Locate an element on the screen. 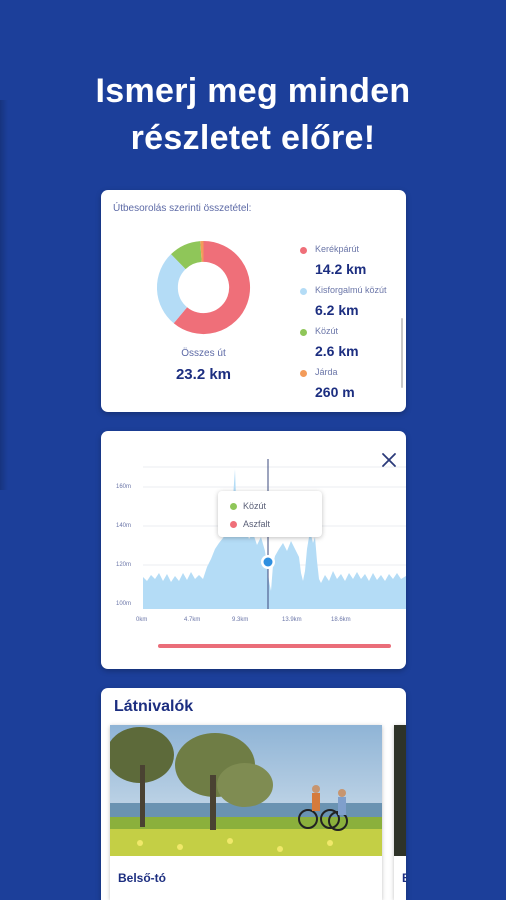 This screenshot has height=900, width=506. sight-name: B is located at coordinates (404, 878).